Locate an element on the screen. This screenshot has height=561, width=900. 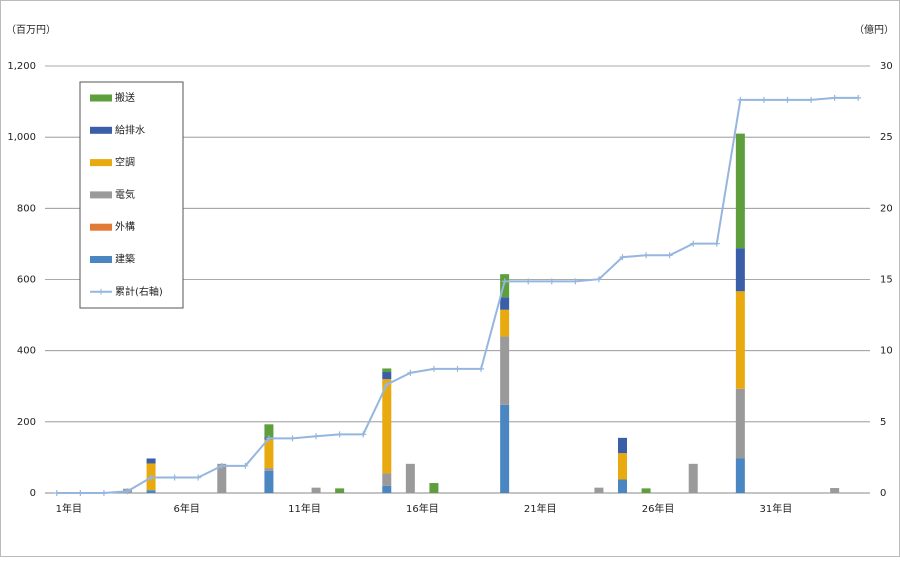
y-tick-label: 400 is located at coordinates (26, 351).